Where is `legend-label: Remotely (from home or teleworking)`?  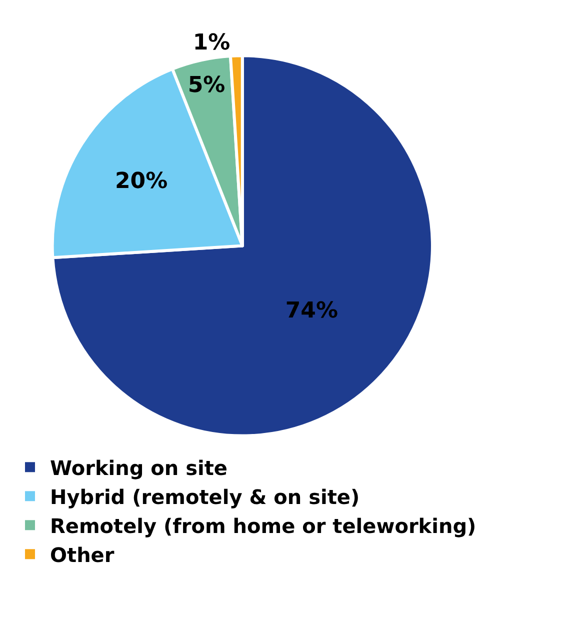
legend-label: Remotely (from home or teleworking) is located at coordinates (263, 526).